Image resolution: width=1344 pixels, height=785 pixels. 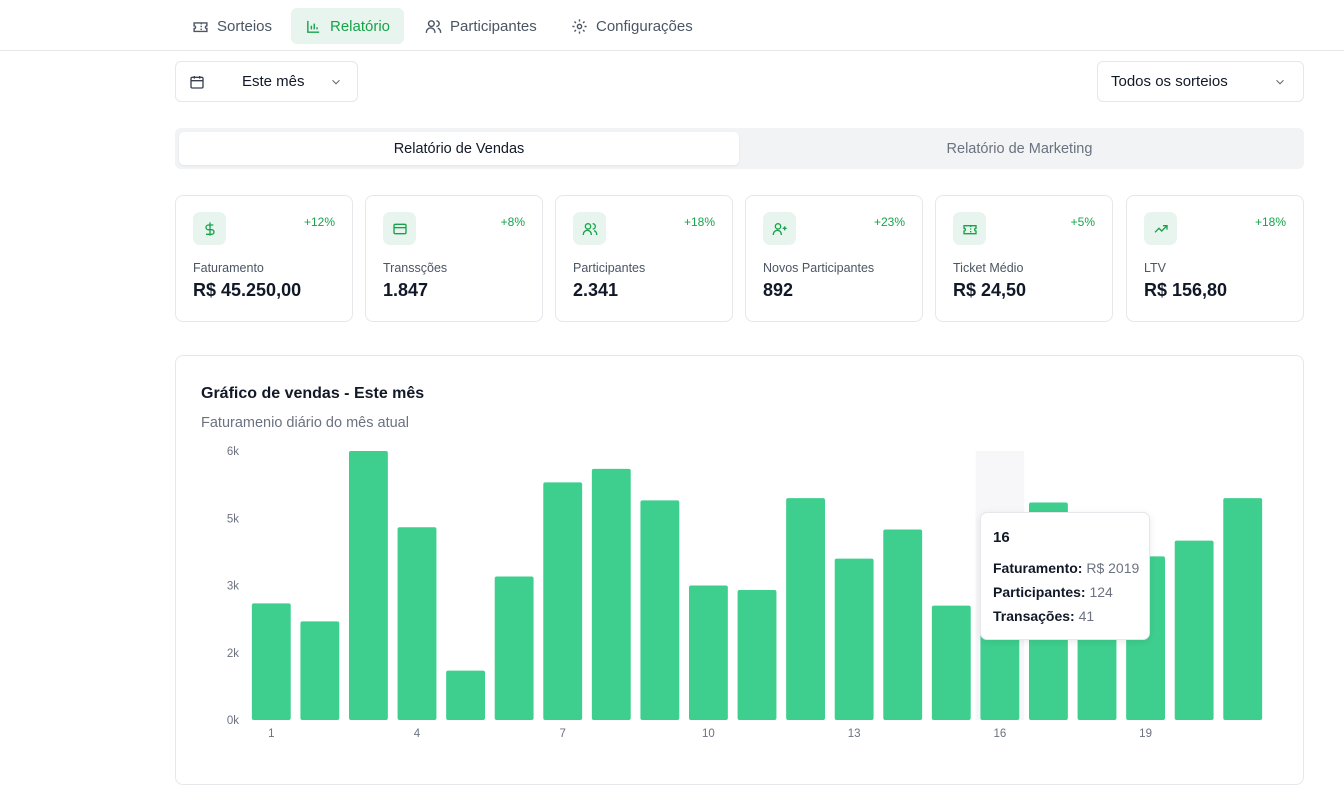 What do you see at coordinates (233, 452) in the screenshot?
I see `y-tick-label: 6k` at bounding box center [233, 452].